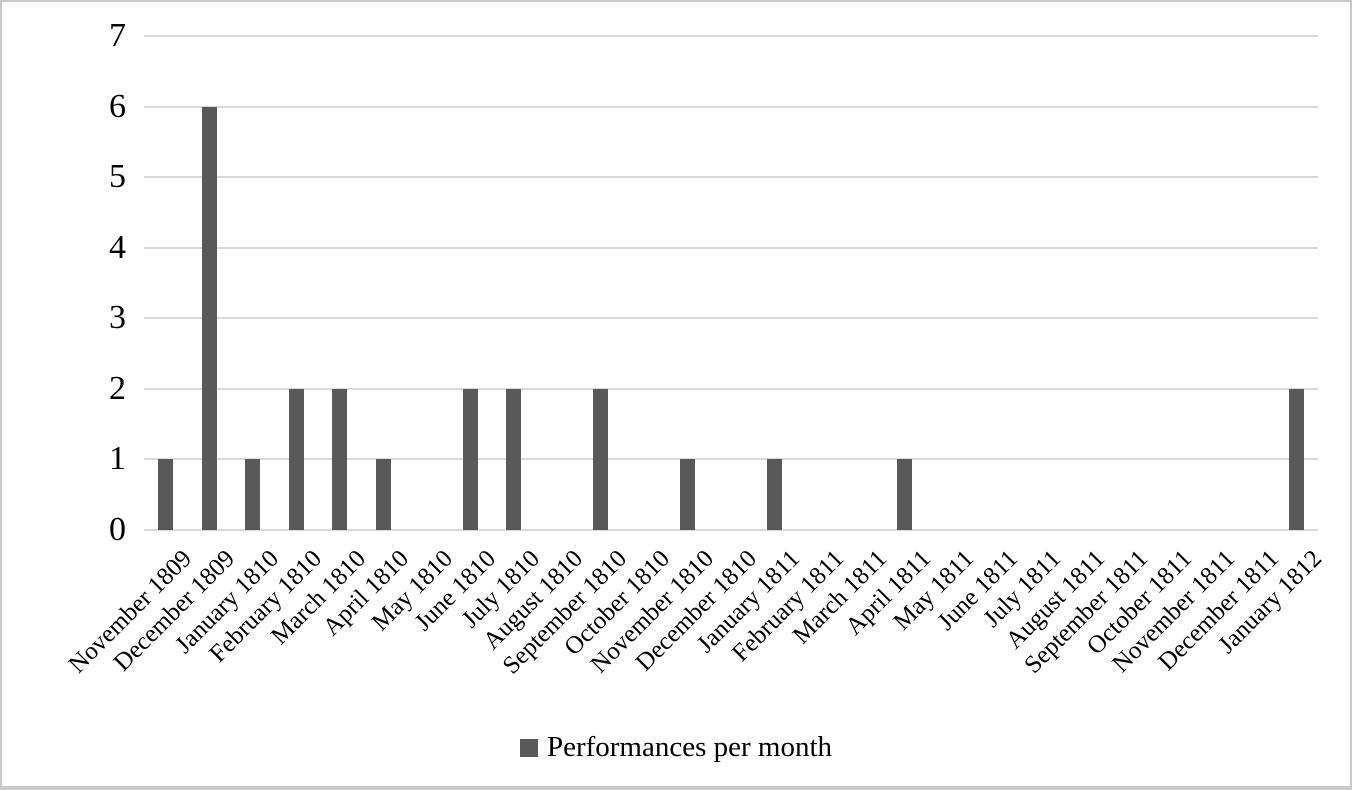  Describe the element at coordinates (117, 177) in the screenshot. I see `y-tick-label: 5` at that location.